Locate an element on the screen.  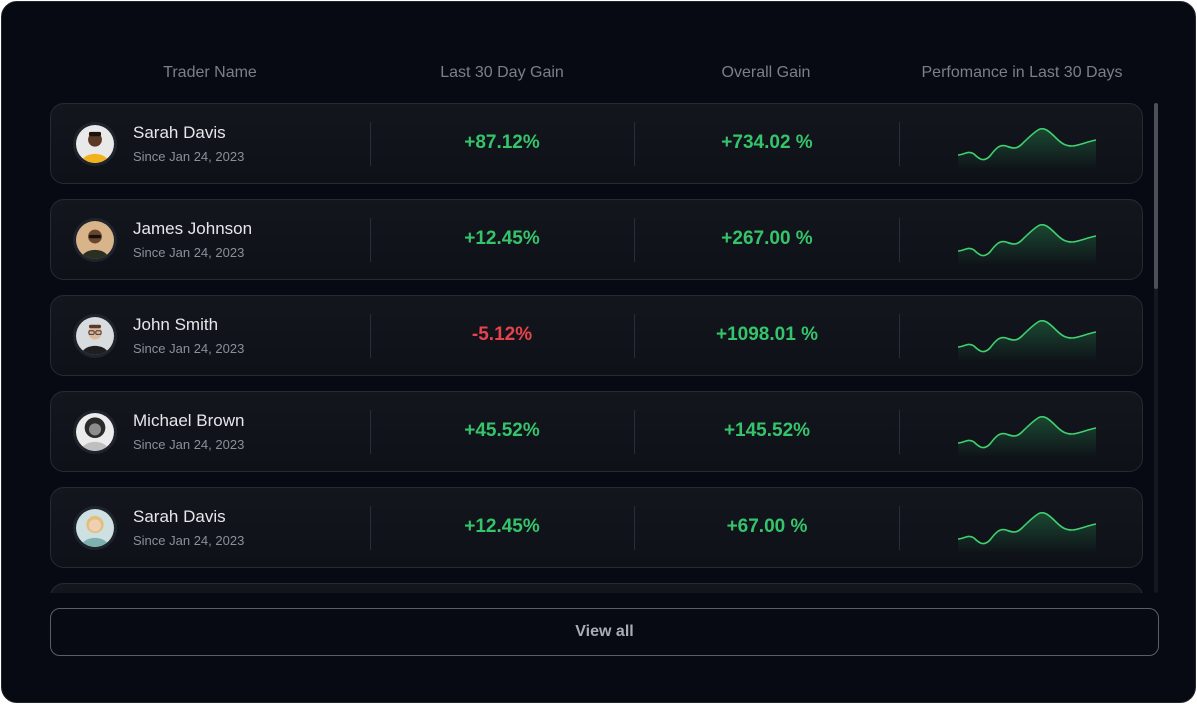
trader-name: John Smith is located at coordinates (176, 324).